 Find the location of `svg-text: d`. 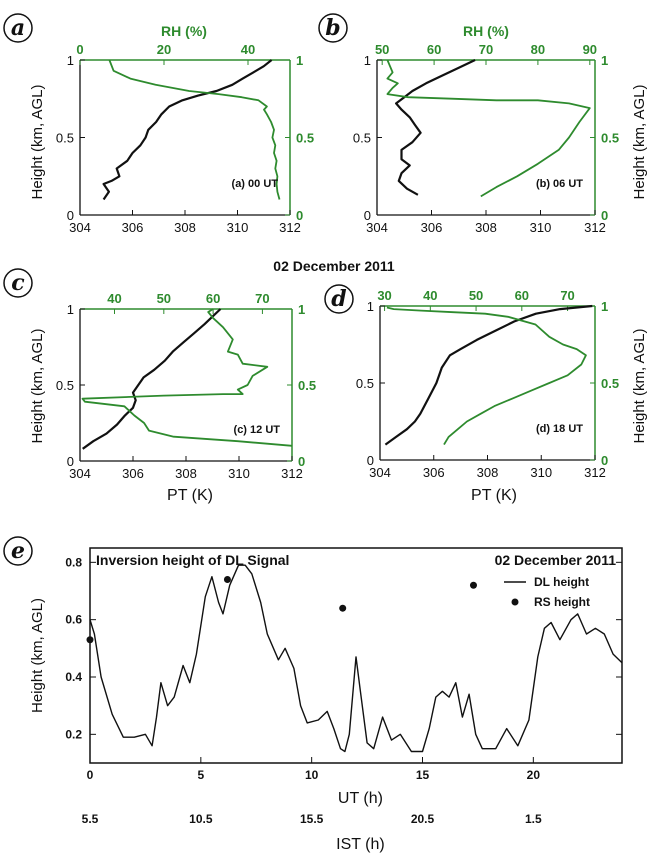

svg-text: d is located at coordinates (338, 299).